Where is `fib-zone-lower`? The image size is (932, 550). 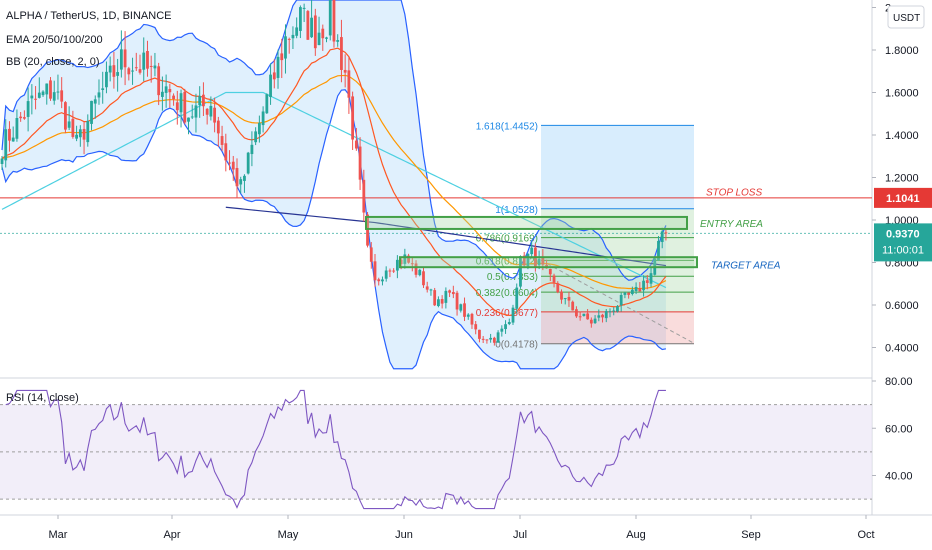
fib-zone-lower is located at coordinates (617, 327).